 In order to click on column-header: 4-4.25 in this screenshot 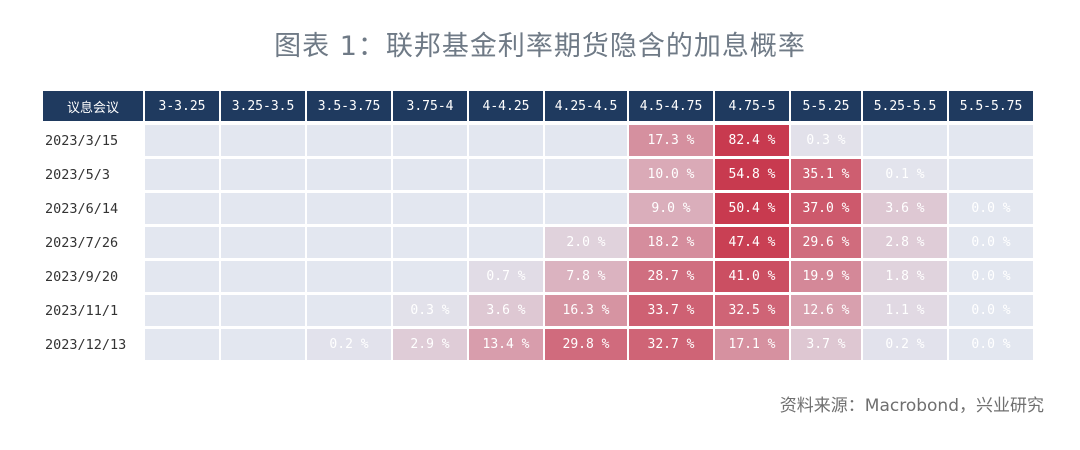, I will do `click(506, 107)`.